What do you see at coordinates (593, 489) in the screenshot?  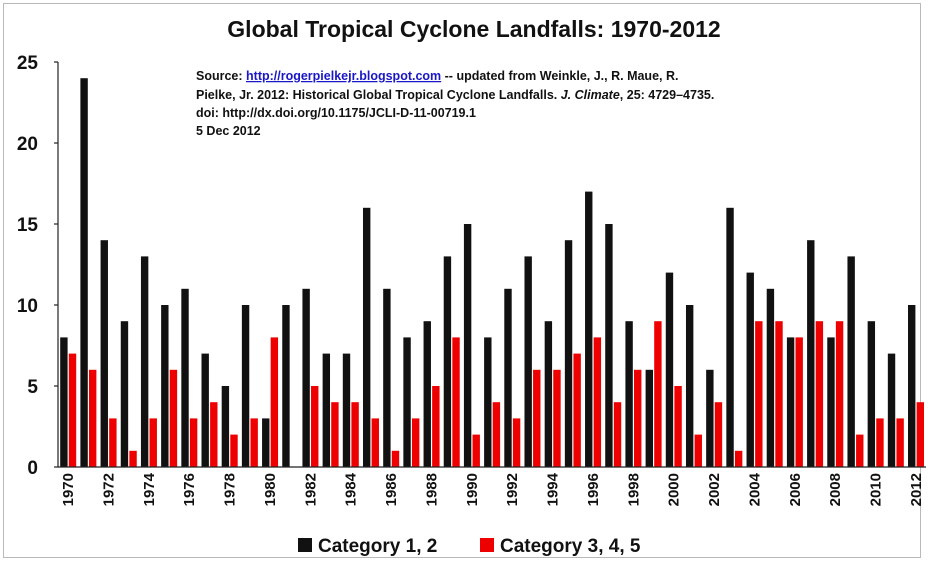 I see `x-tick-label-1996: 1996` at bounding box center [593, 489].